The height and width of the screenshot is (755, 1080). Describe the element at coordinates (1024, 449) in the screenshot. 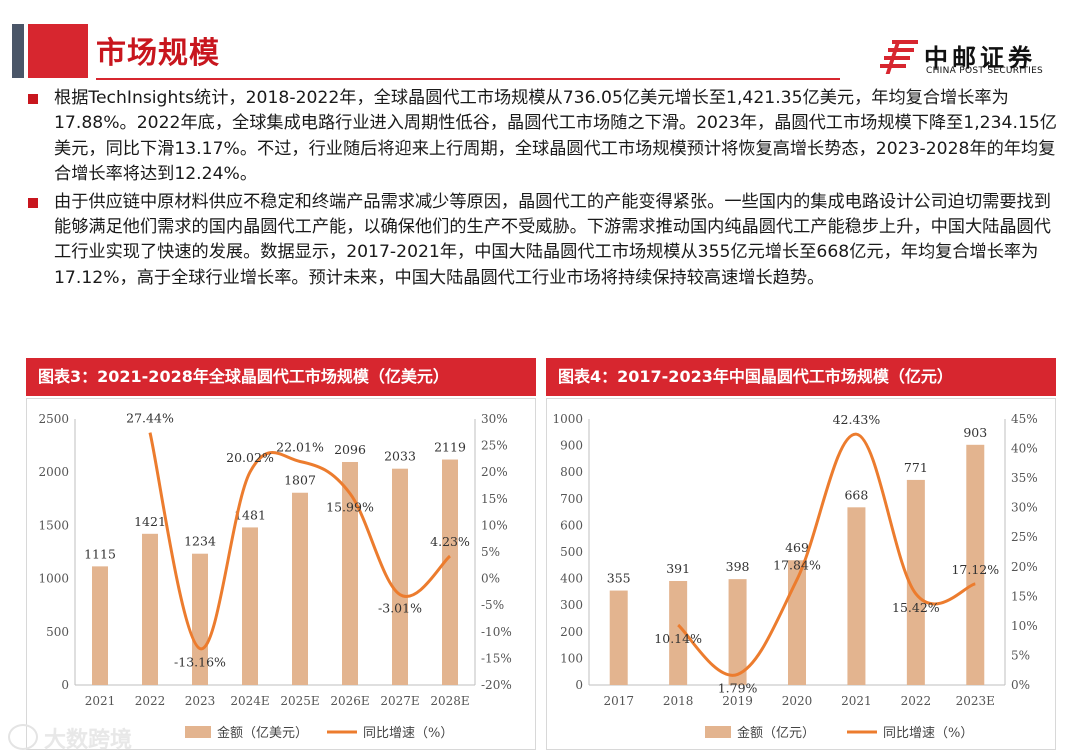

I see `y2-tick-label: 40%` at that location.